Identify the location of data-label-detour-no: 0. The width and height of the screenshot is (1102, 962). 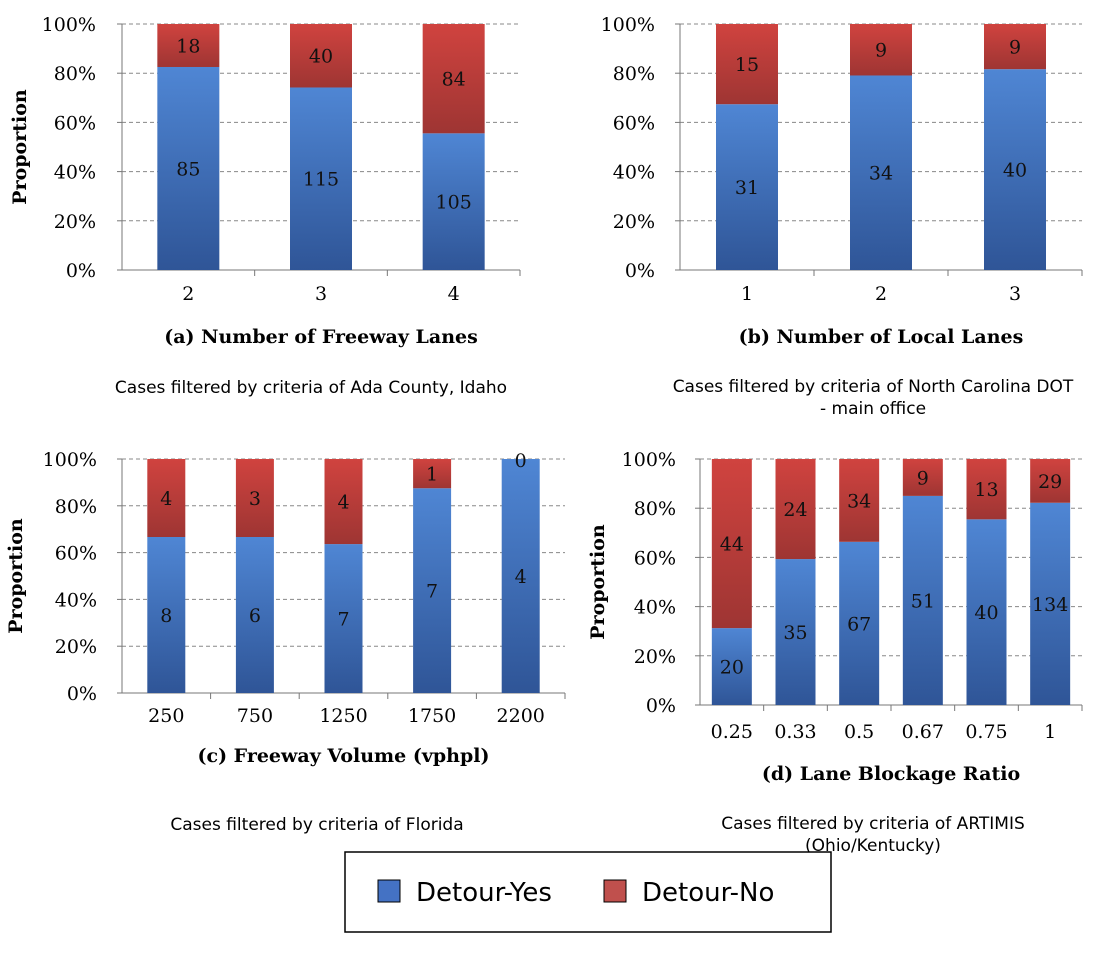
(521, 461).